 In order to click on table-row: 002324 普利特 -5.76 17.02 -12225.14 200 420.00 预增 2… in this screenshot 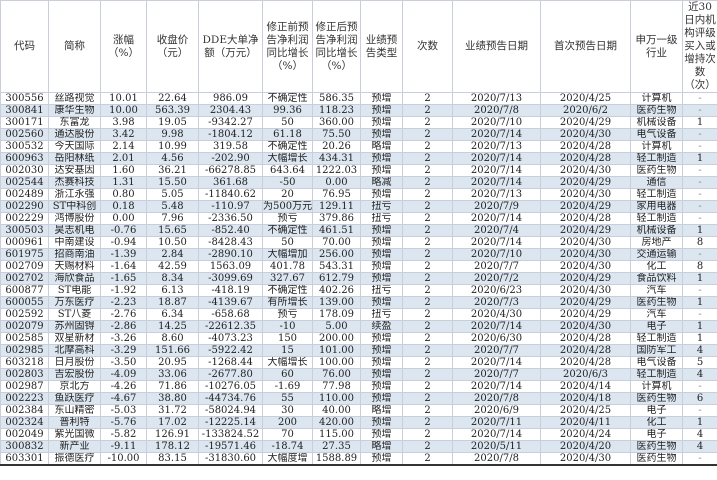, I will do `click(358, 422)`.